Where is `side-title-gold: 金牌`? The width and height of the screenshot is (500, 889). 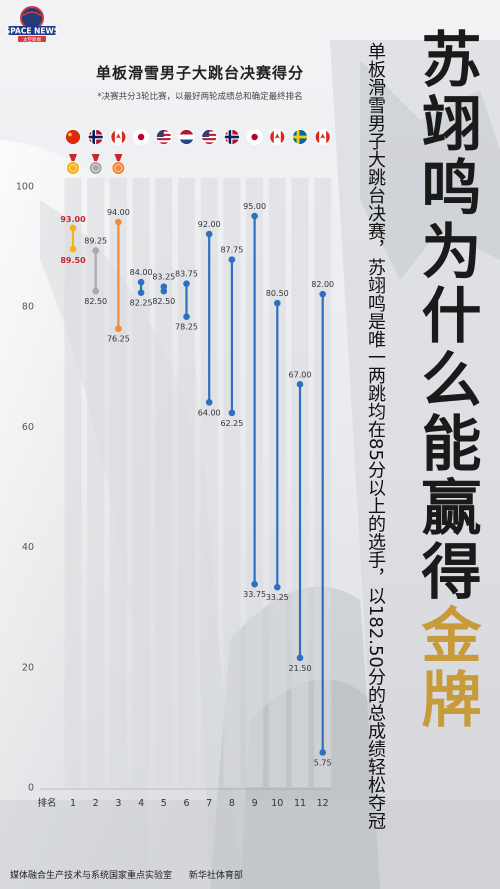
side-title-gold: 金牌 is located at coordinates (446, 668).